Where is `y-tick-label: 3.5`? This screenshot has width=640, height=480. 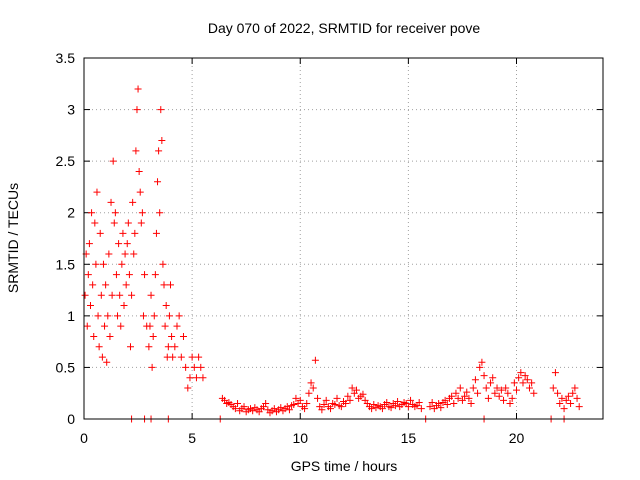 y-tick-label: 3.5 is located at coordinates (66, 58).